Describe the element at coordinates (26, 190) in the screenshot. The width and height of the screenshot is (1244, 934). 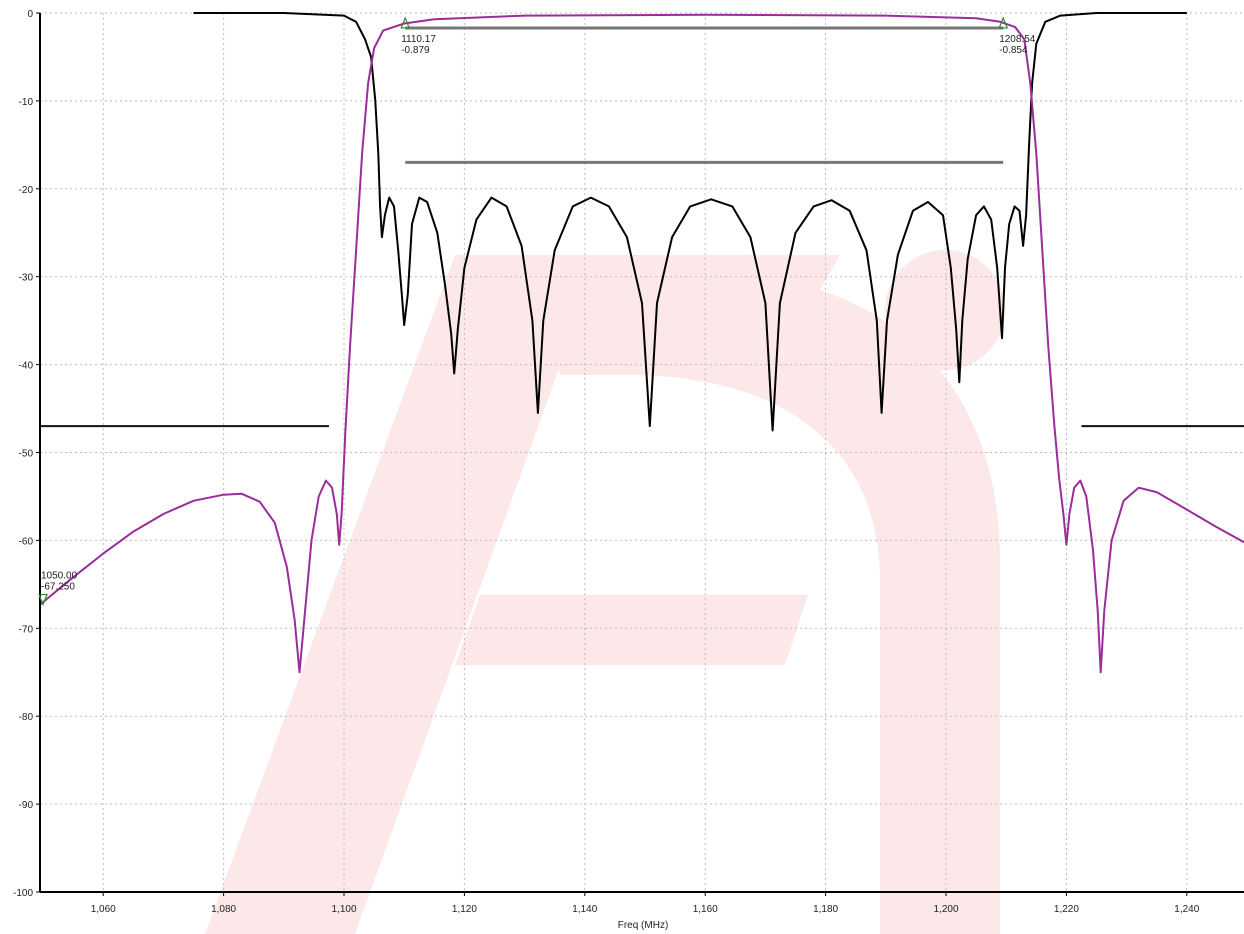
I see `y-tick-label: -20` at that location.